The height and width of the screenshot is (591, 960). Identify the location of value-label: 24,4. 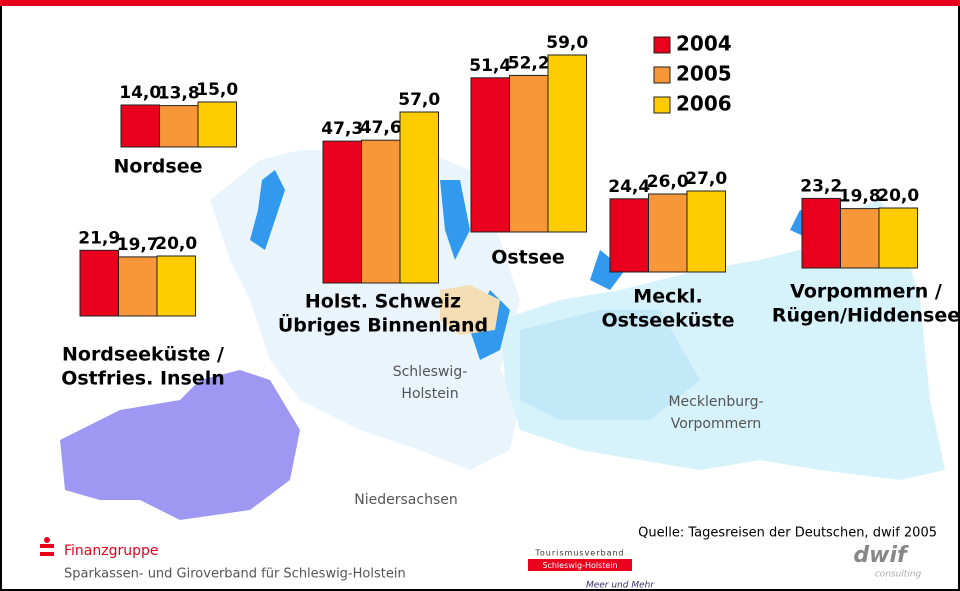
(629, 187).